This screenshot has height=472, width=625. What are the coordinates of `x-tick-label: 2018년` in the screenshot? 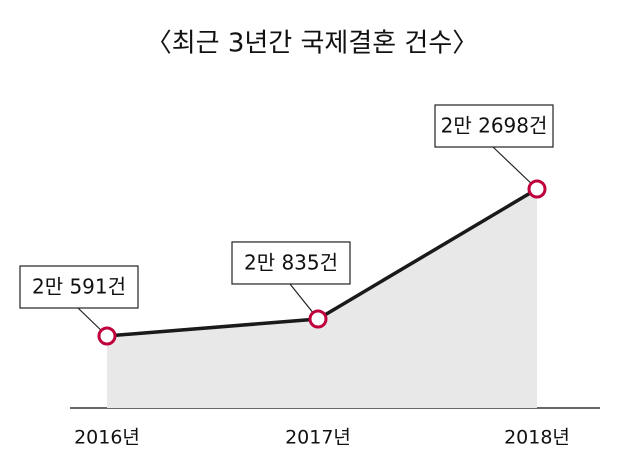 It's located at (537, 438).